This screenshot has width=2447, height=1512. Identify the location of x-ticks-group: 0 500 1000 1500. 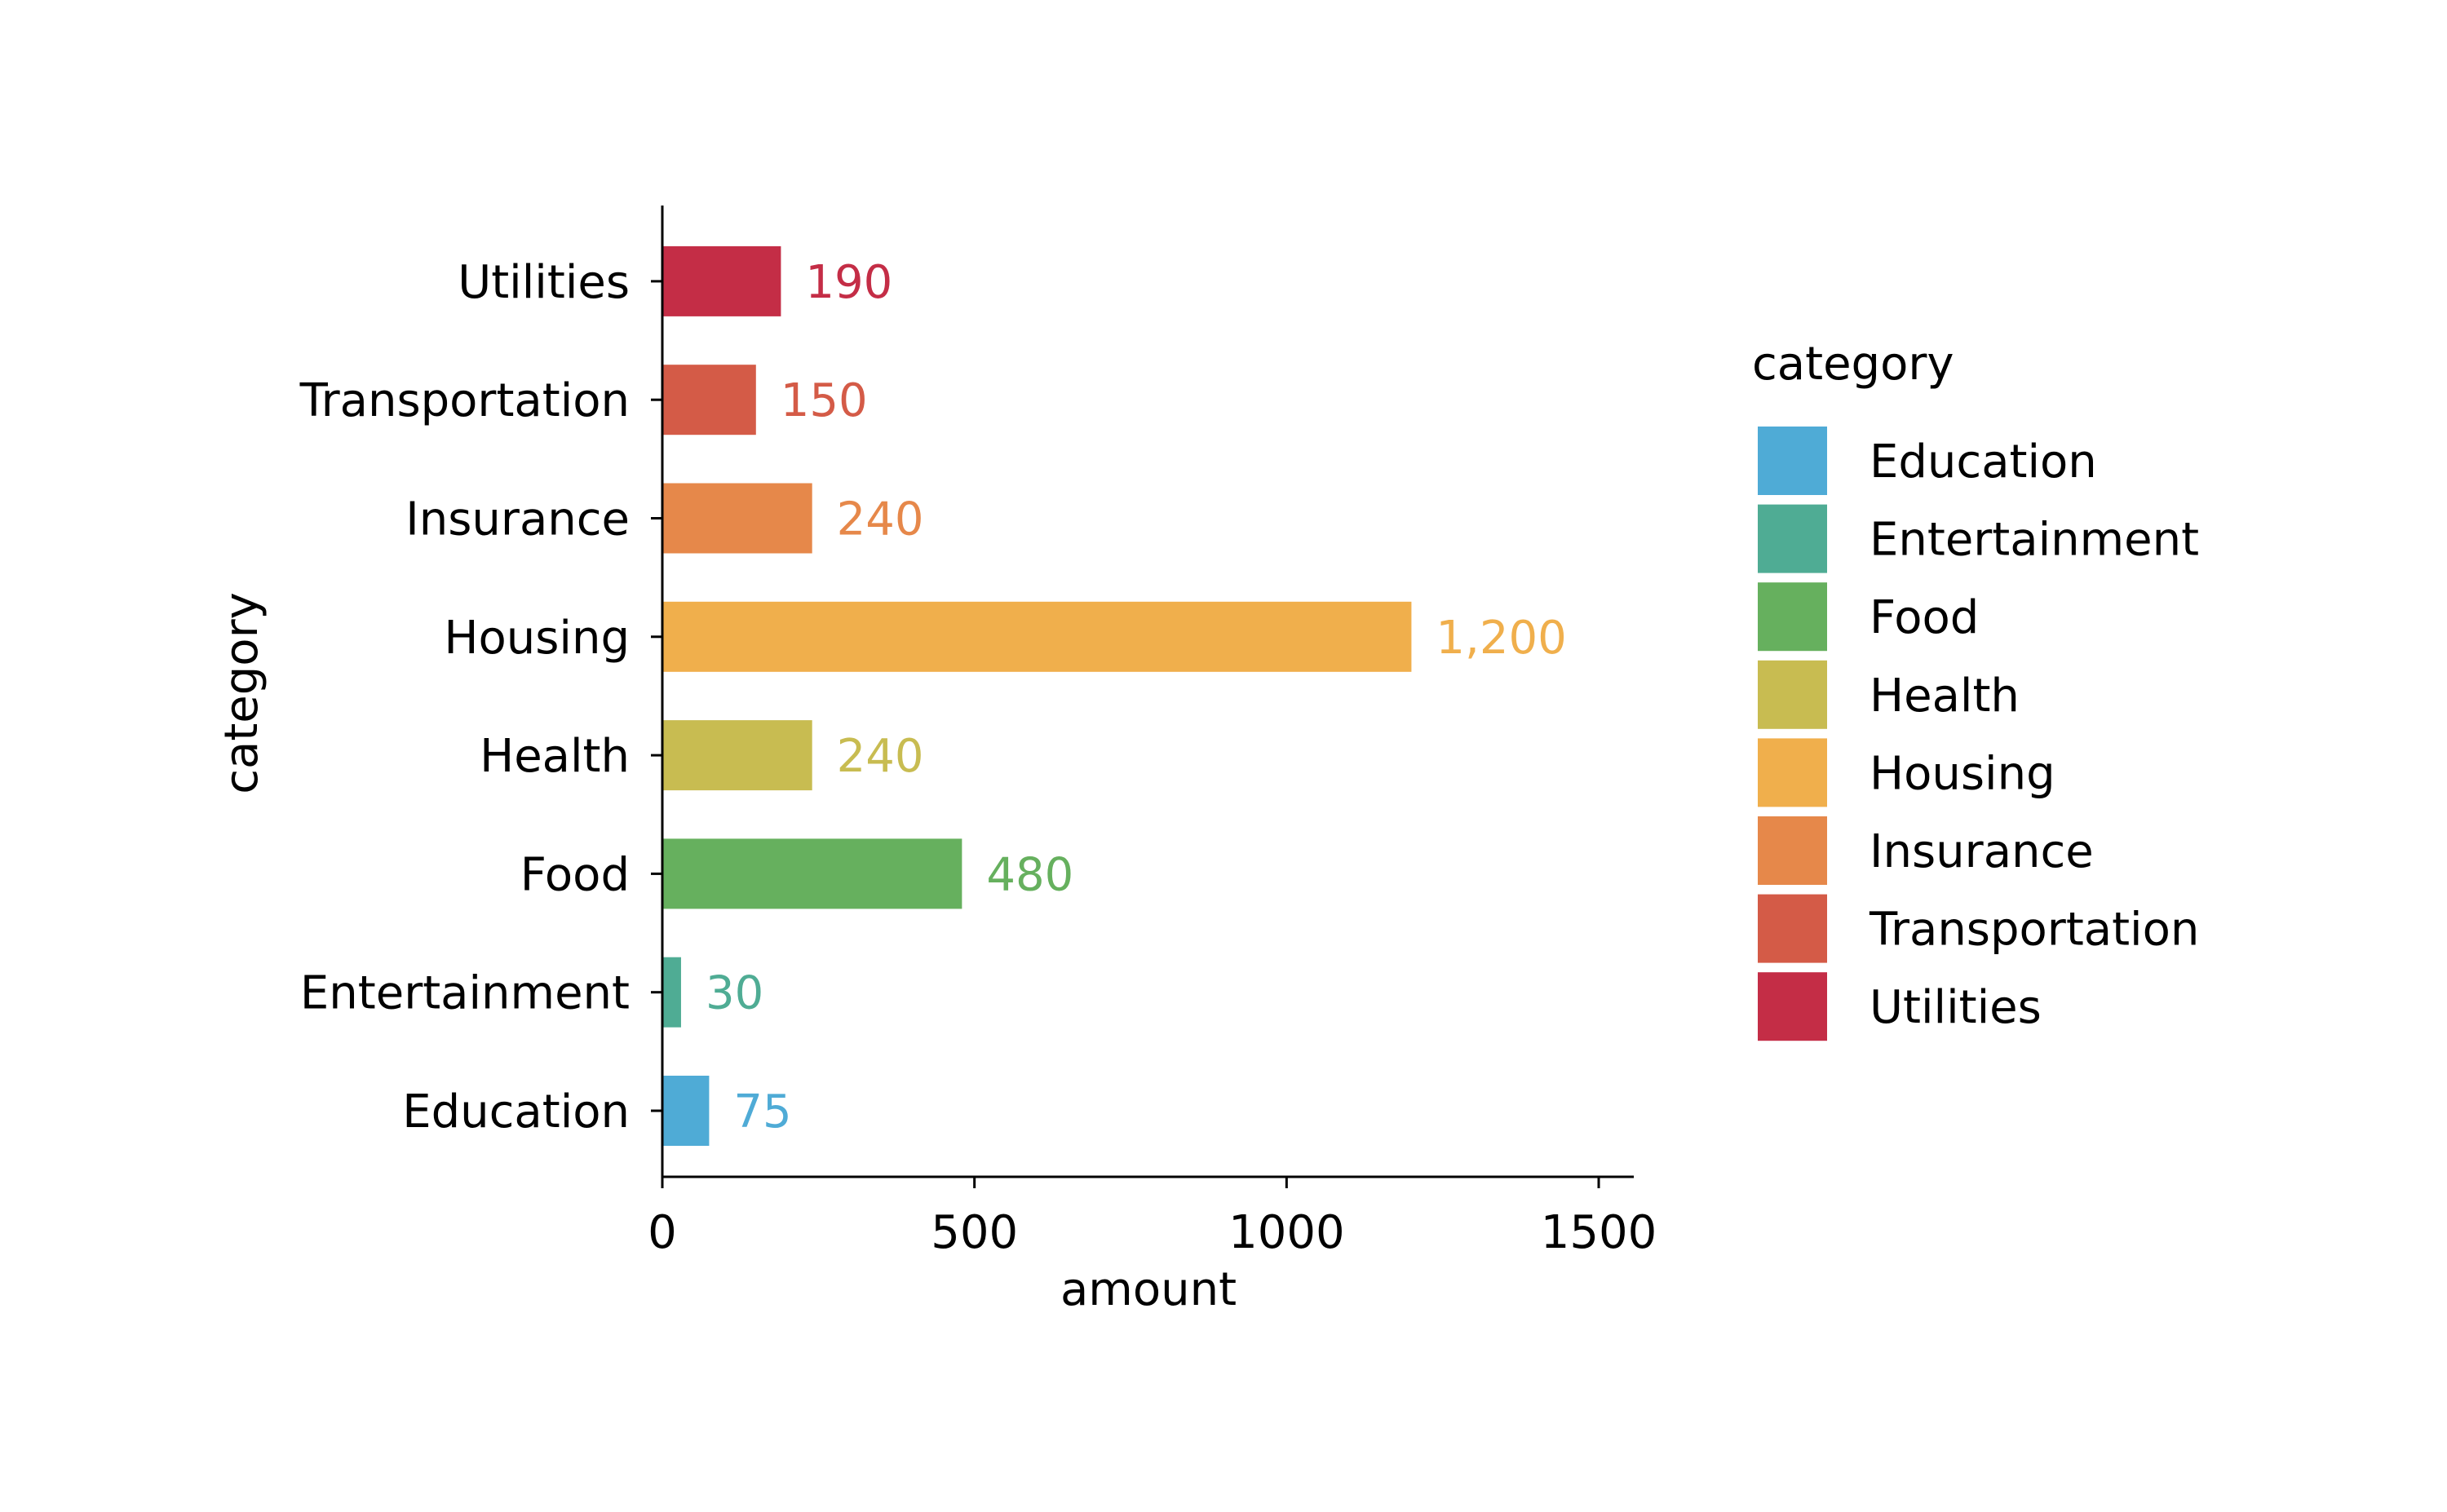
(1152, 1218).